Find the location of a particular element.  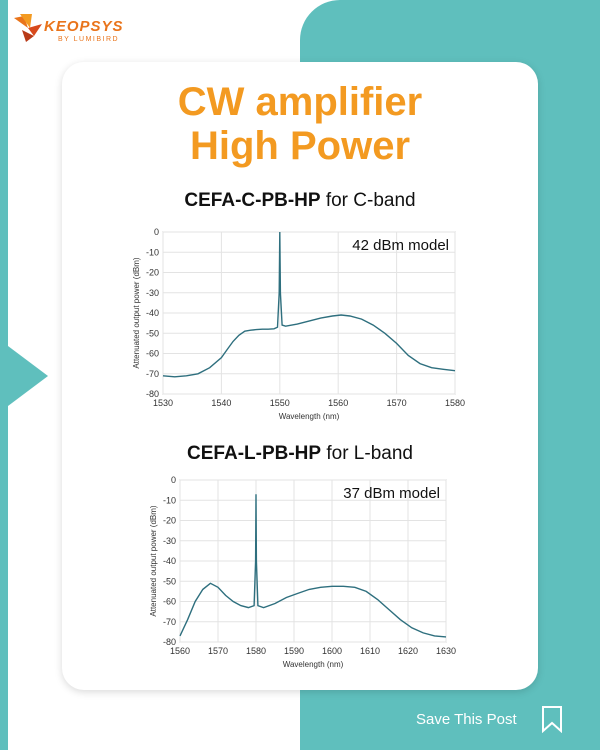

left-arrow-decoration is located at coordinates (24, 376).